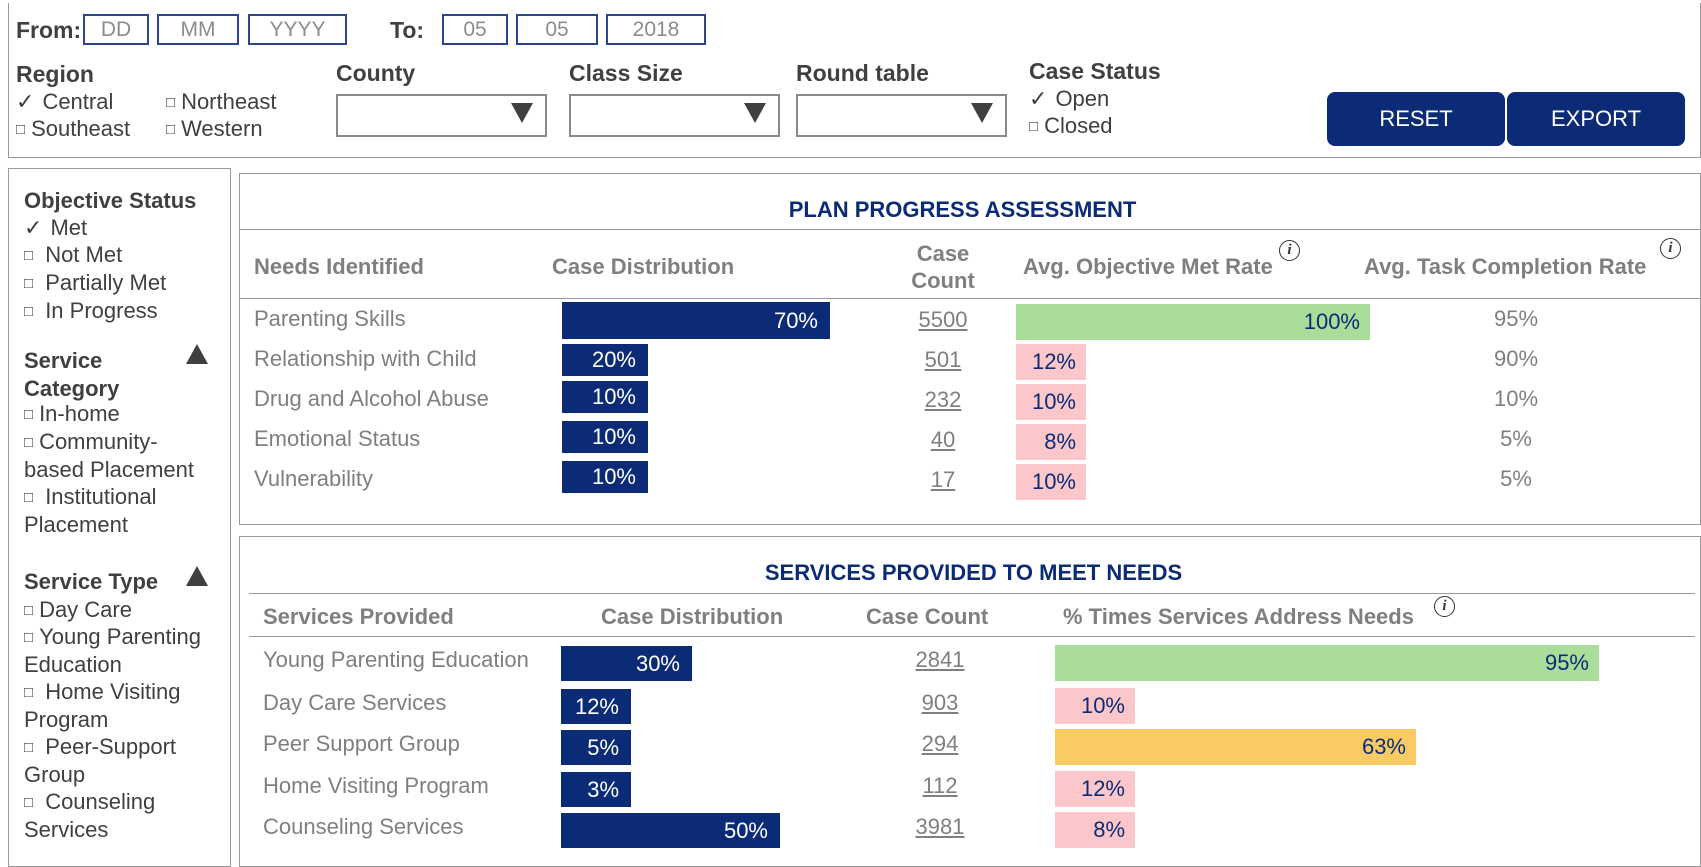  Describe the element at coordinates (89, 815) in the screenshot. I see `service-type-option-counseling: □ Counseling Services` at that location.